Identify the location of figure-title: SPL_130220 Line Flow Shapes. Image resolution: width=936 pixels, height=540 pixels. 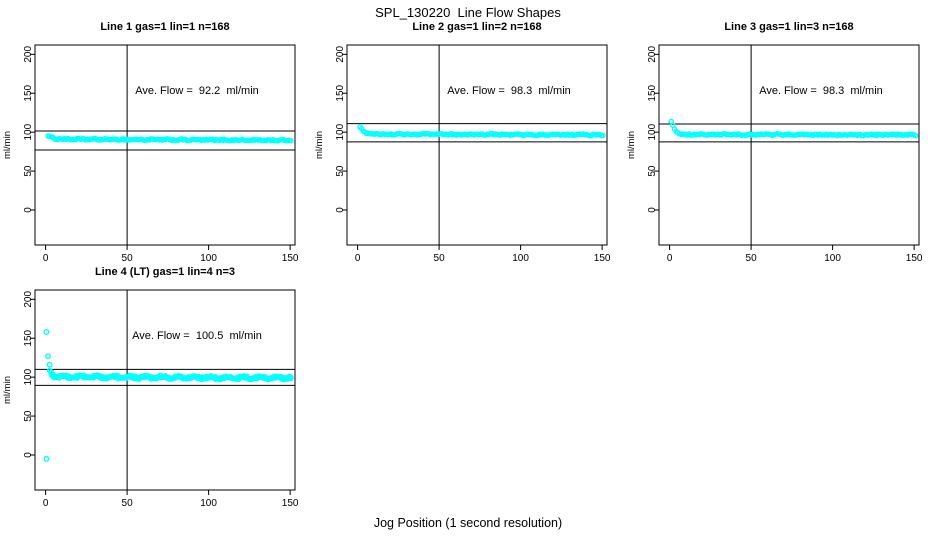
(468, 12).